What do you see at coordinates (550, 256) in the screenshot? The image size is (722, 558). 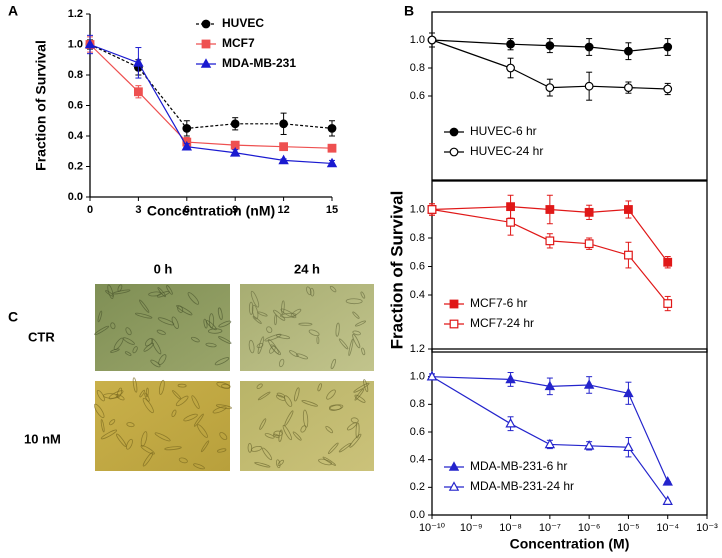 I see `series-line` at bounding box center [550, 256].